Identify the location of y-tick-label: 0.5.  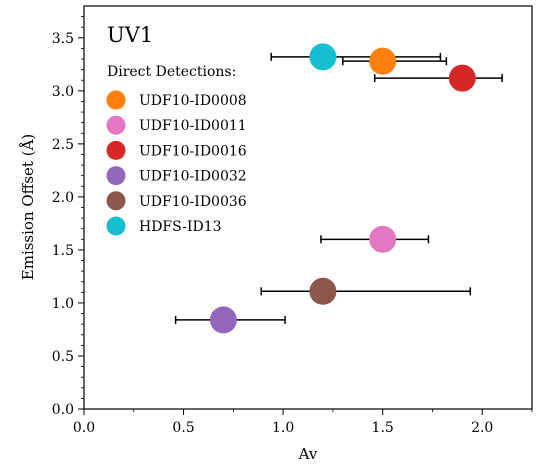
(63, 357).